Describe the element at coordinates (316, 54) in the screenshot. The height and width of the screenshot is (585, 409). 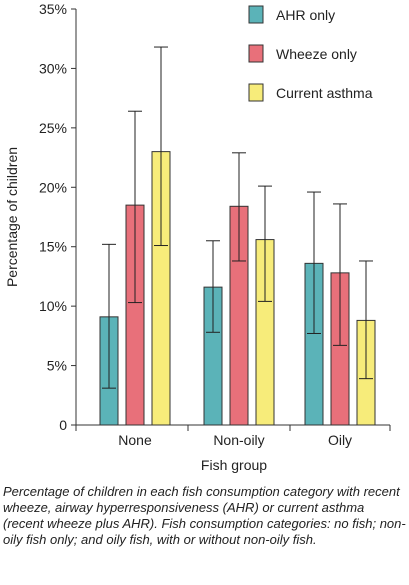
I see `legend-label: Wheeze only` at that location.